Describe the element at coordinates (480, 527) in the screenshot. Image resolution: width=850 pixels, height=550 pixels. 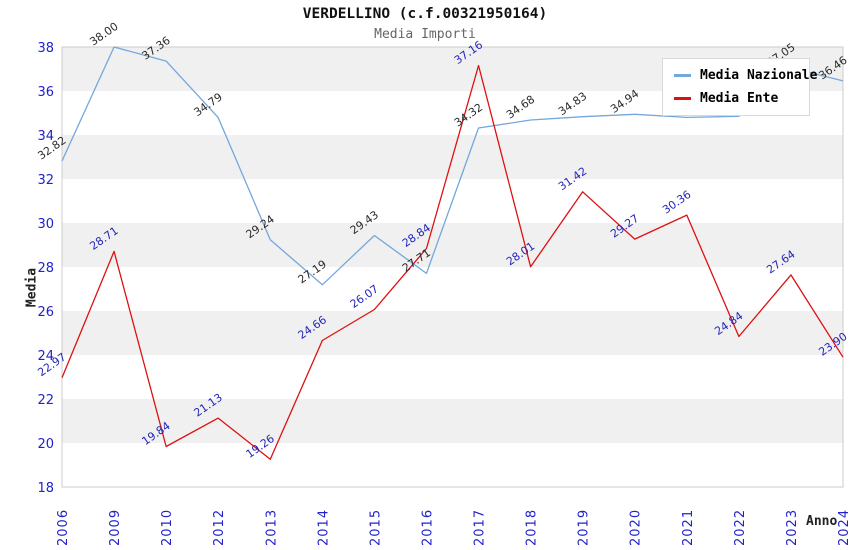
I see `x-tick-label: 2017` at that location.